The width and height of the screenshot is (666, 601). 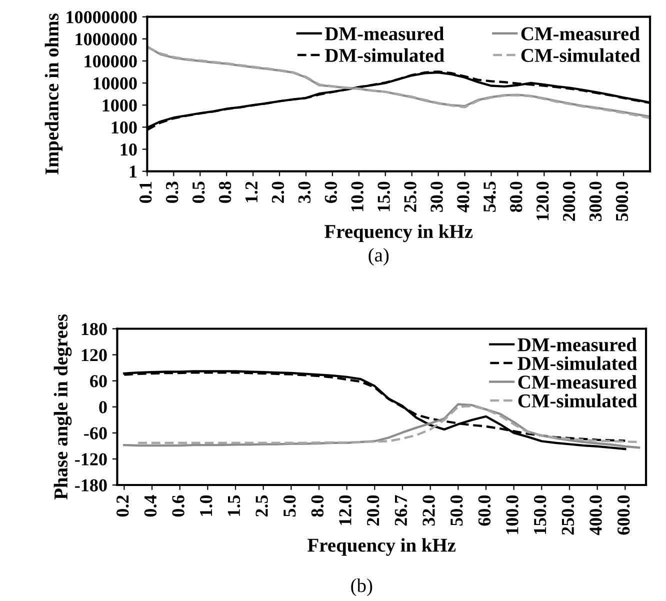 I want to click on y-tick-label: 10, so click(x=128, y=149).